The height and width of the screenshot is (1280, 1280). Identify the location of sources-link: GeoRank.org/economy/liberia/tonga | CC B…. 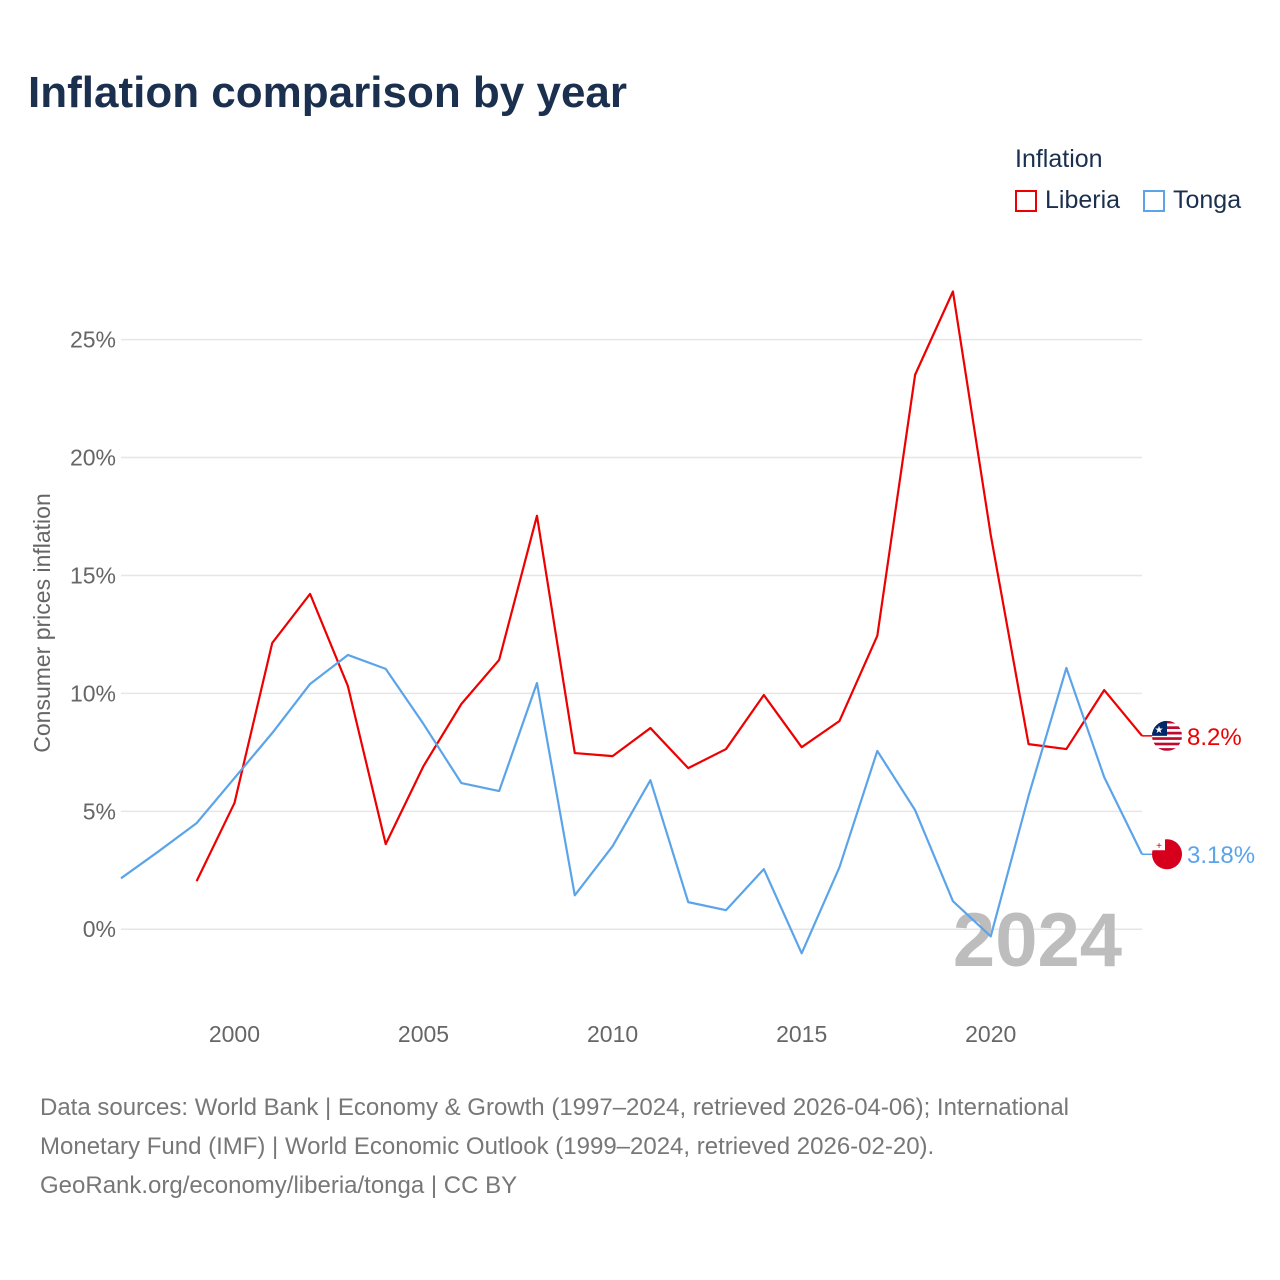
(279, 1185).